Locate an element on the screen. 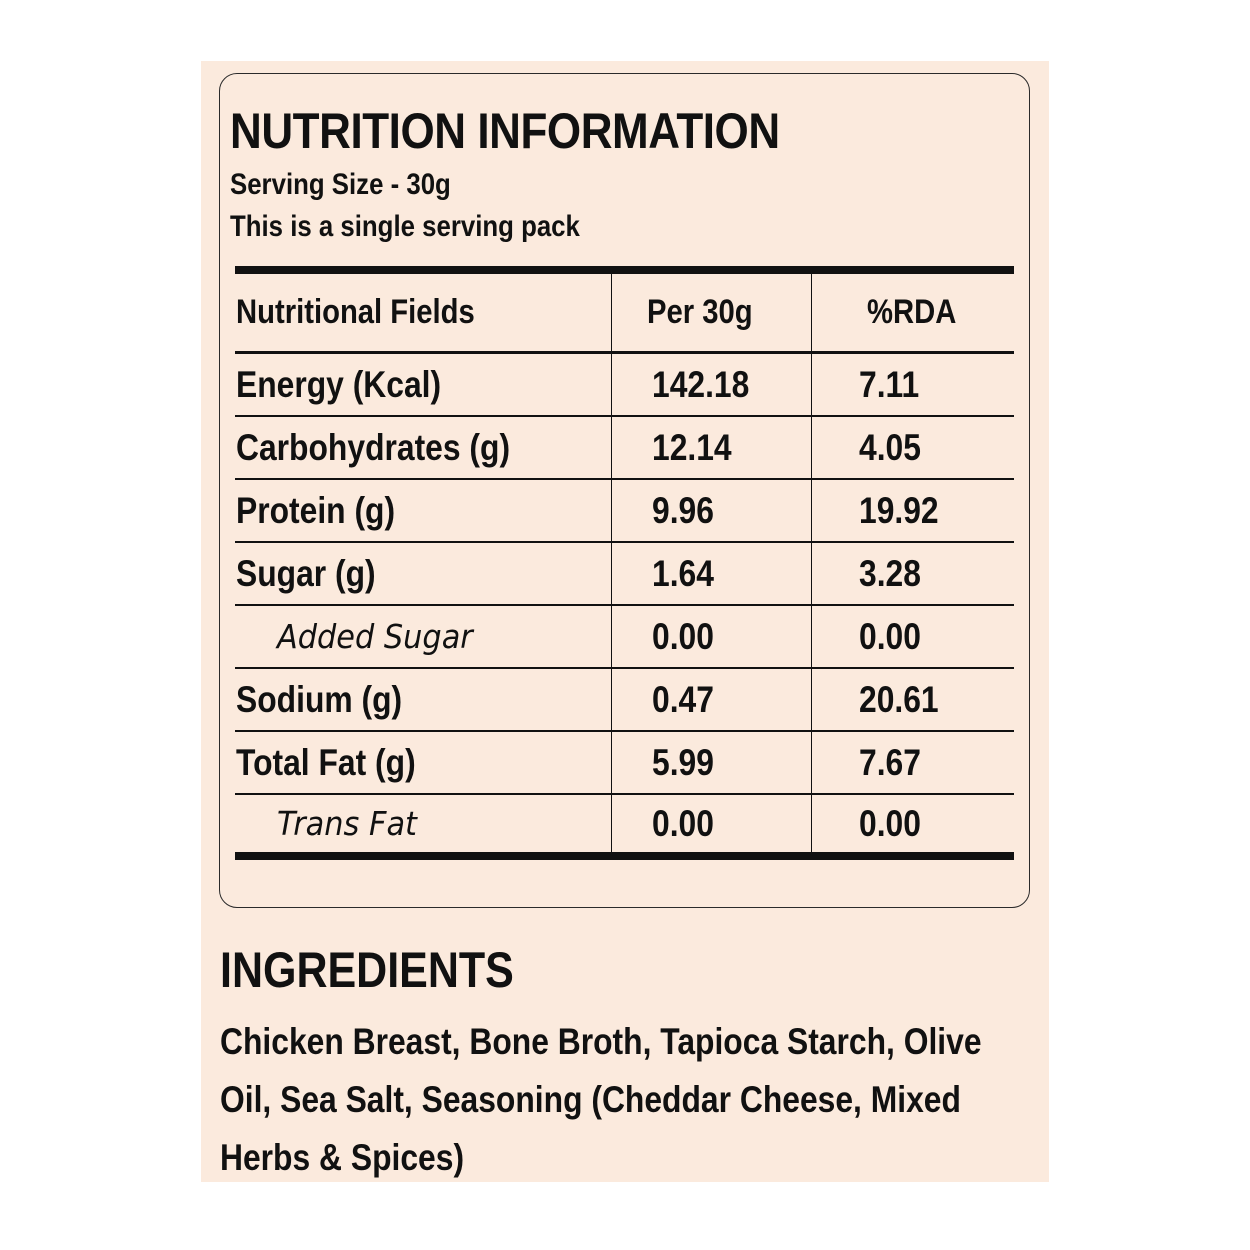 This screenshot has width=1250, height=1250. table-row: Sodium (g) 0.47 20.61 is located at coordinates (624, 700).